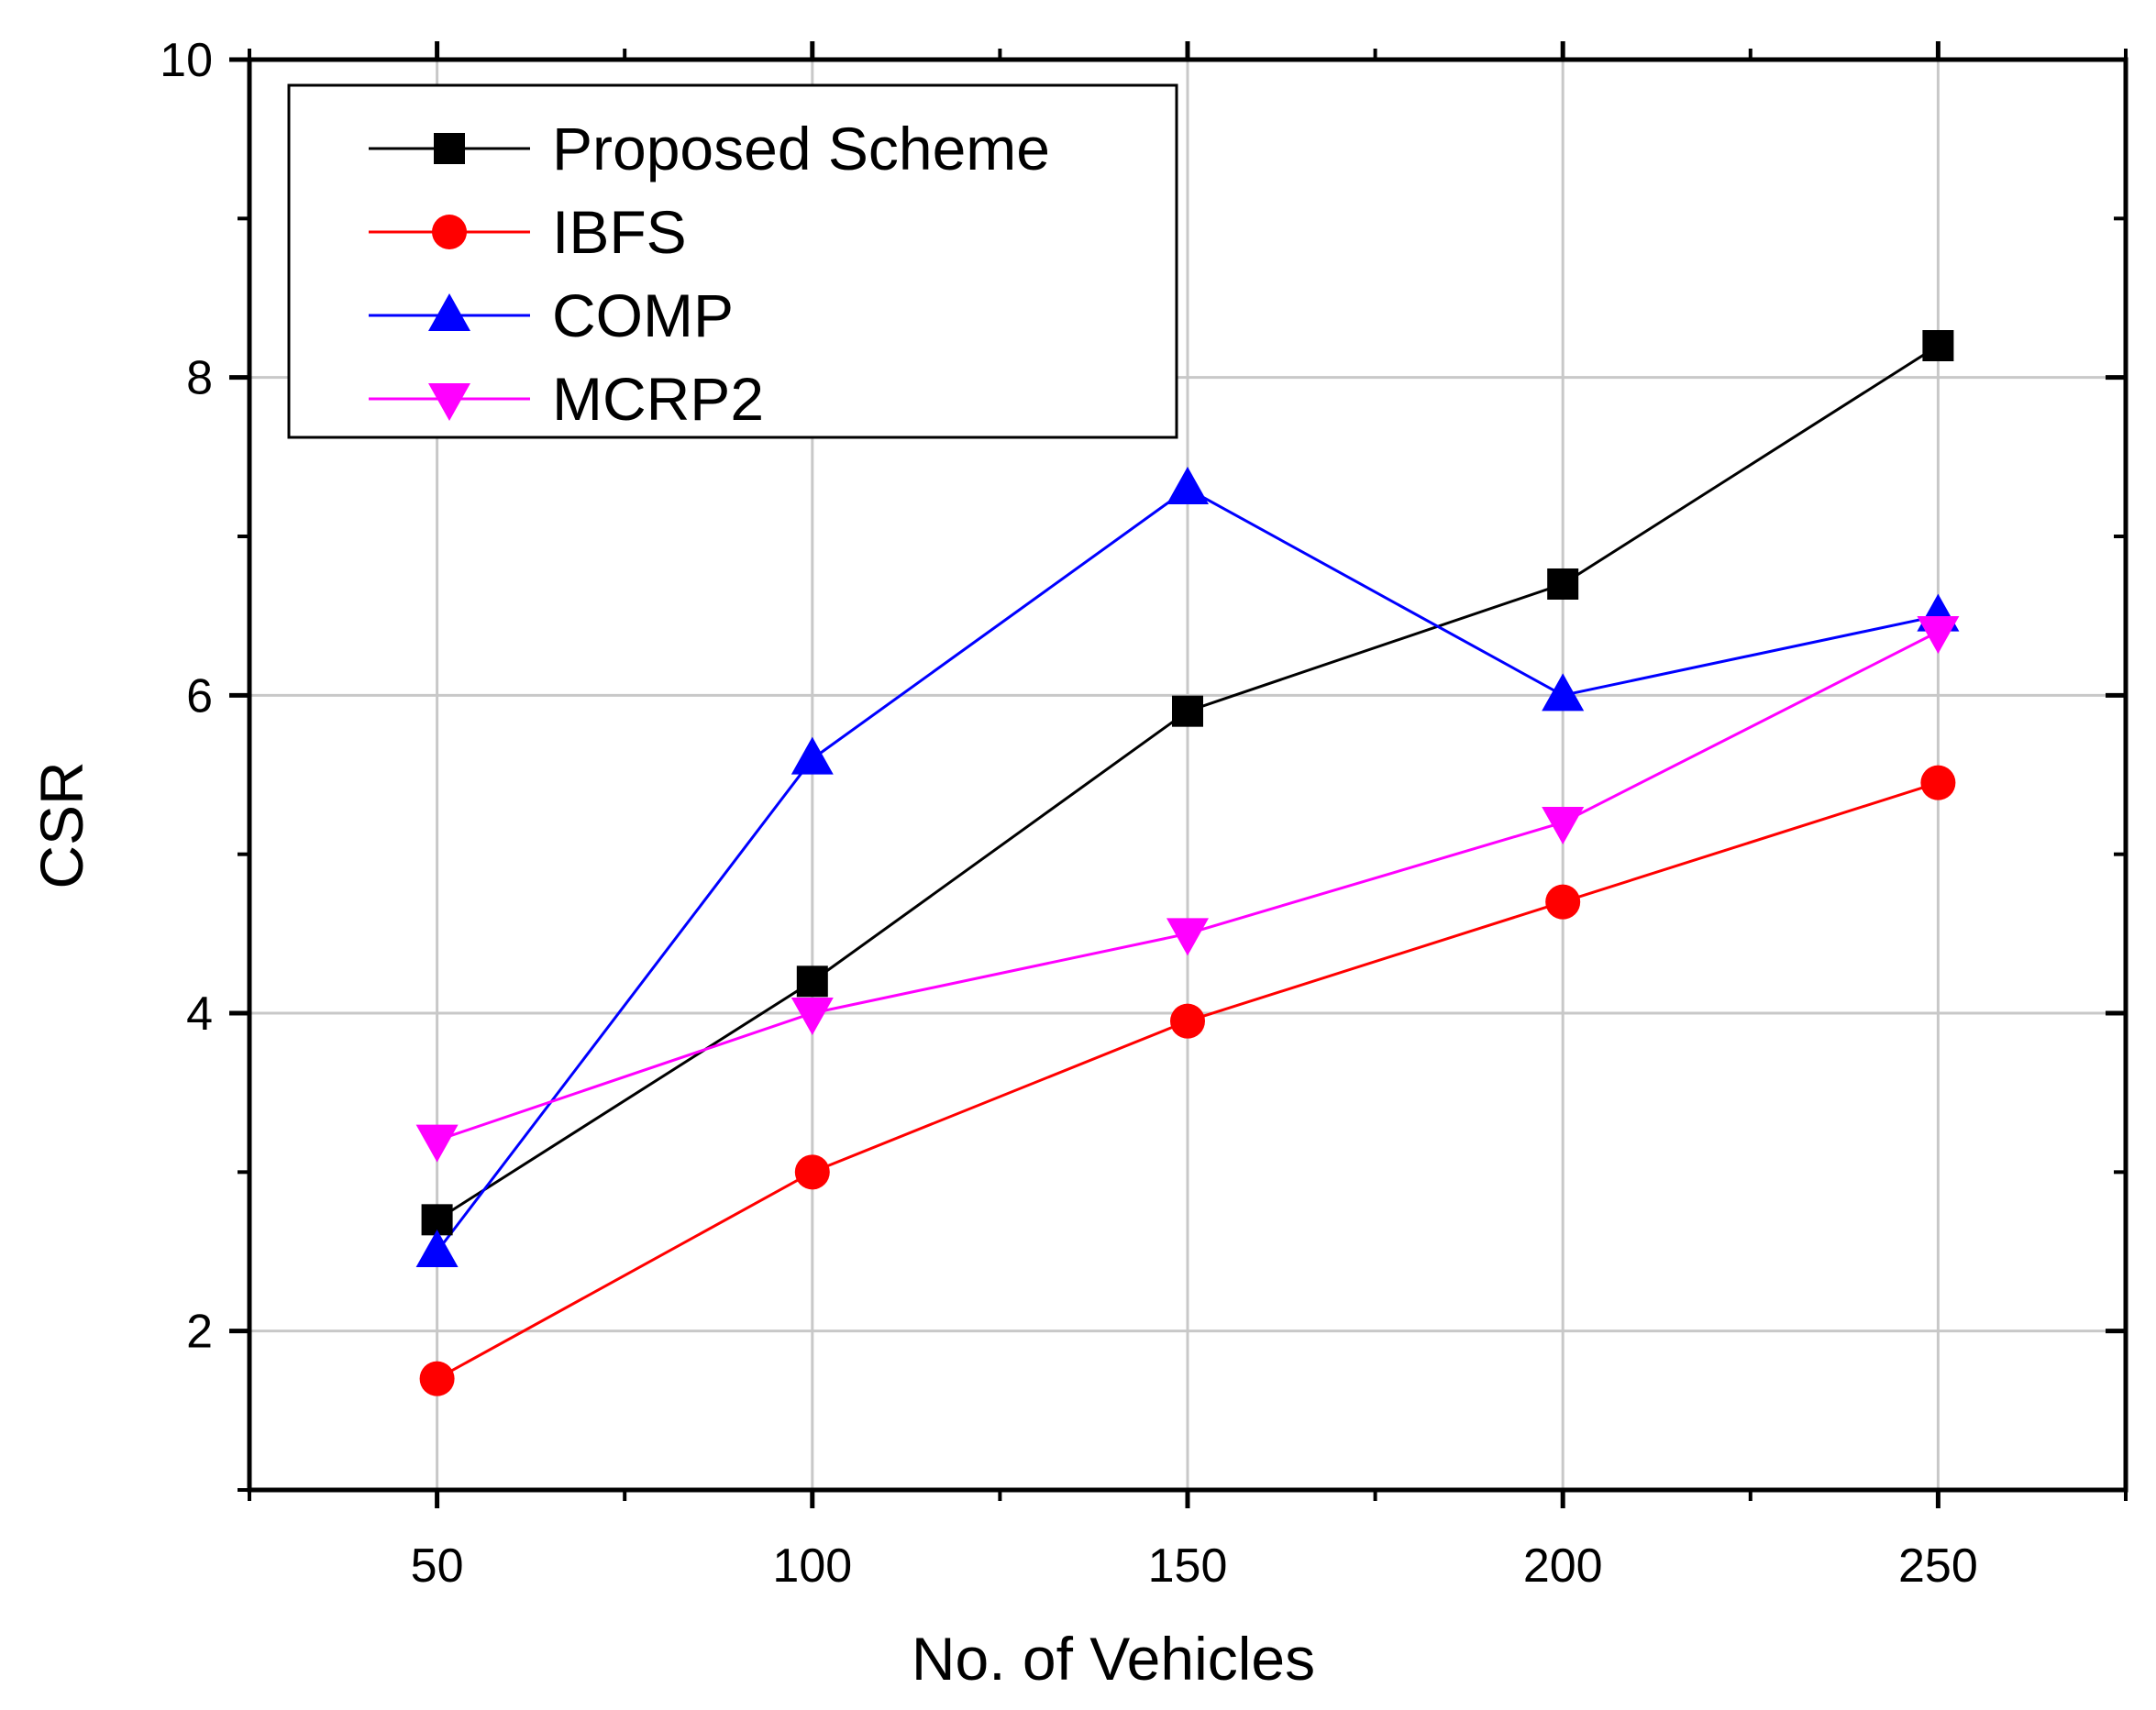  Describe the element at coordinates (449, 402) in the screenshot. I see `legend-marker-mcrp2` at that location.